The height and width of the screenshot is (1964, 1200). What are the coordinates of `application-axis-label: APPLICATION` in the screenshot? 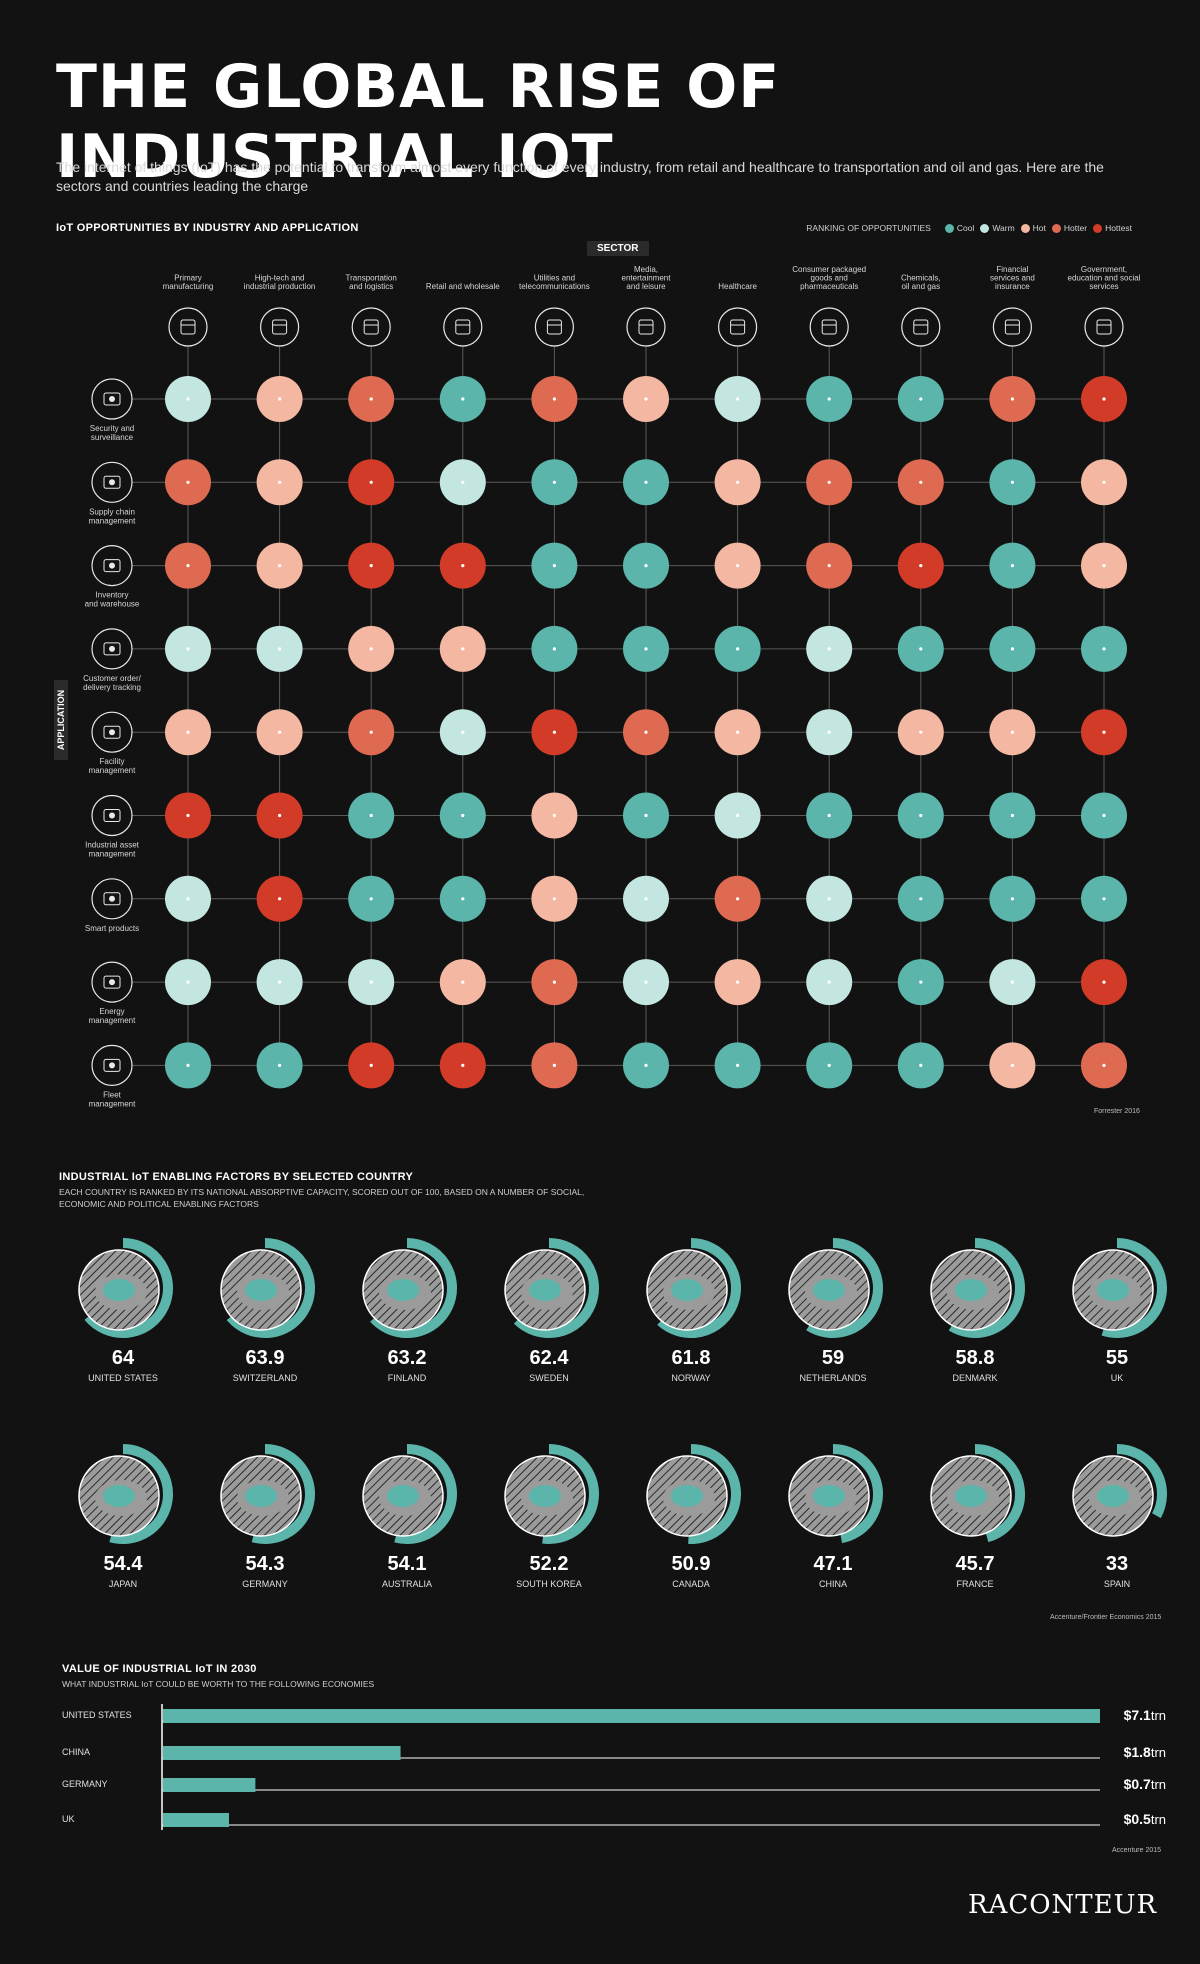 It's located at (61, 720).